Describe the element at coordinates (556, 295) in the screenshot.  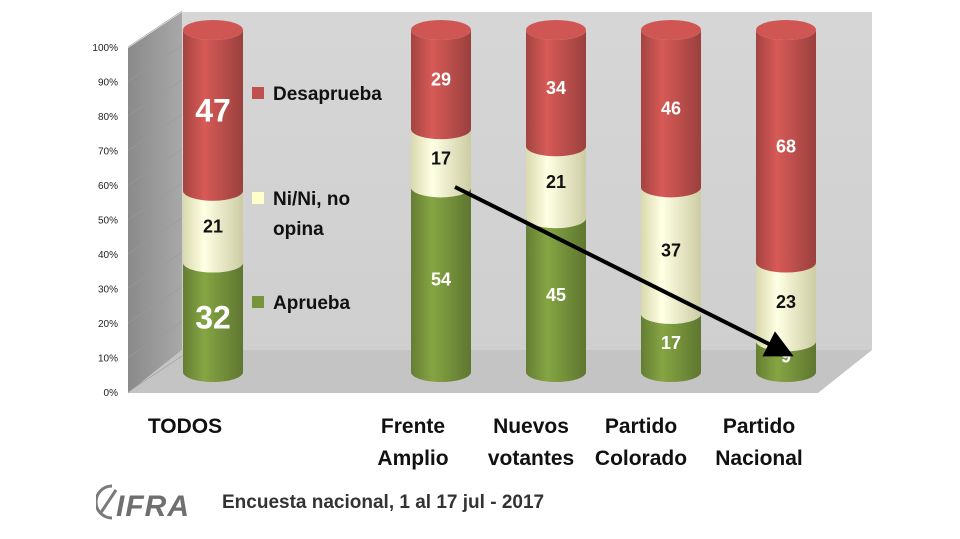
I see `data-label: 45` at that location.